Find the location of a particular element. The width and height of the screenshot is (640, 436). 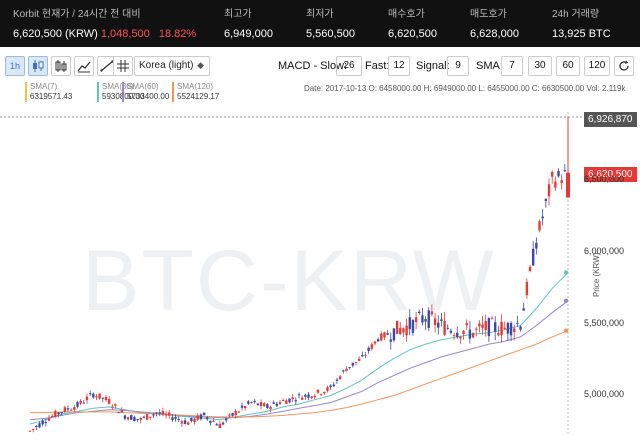

theme-select-value: Korea (light) is located at coordinates (166, 65).